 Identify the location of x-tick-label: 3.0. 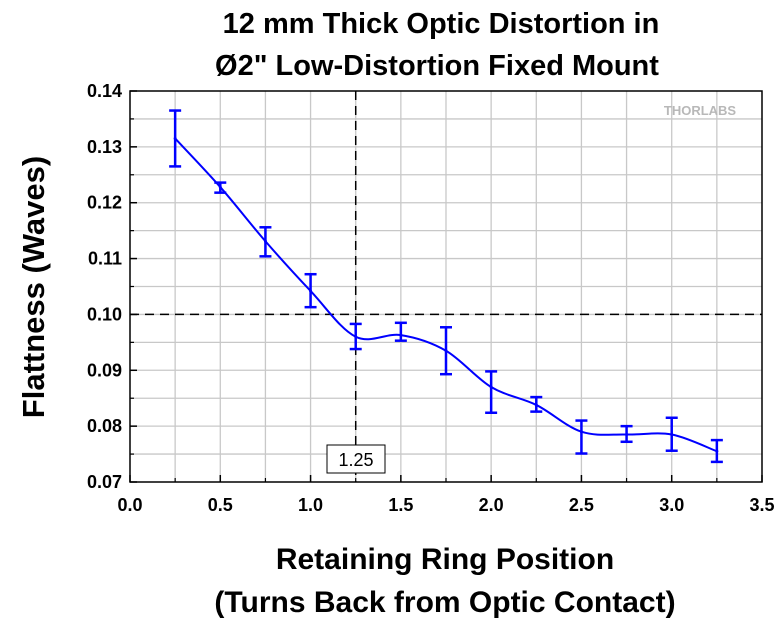
(671, 505).